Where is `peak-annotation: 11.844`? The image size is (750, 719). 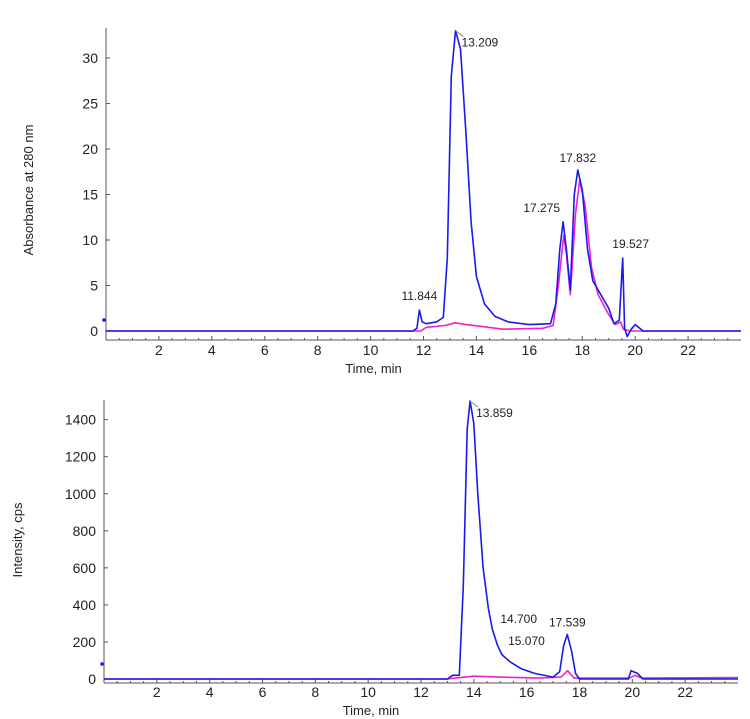 peak-annotation: 11.844 is located at coordinates (419, 296).